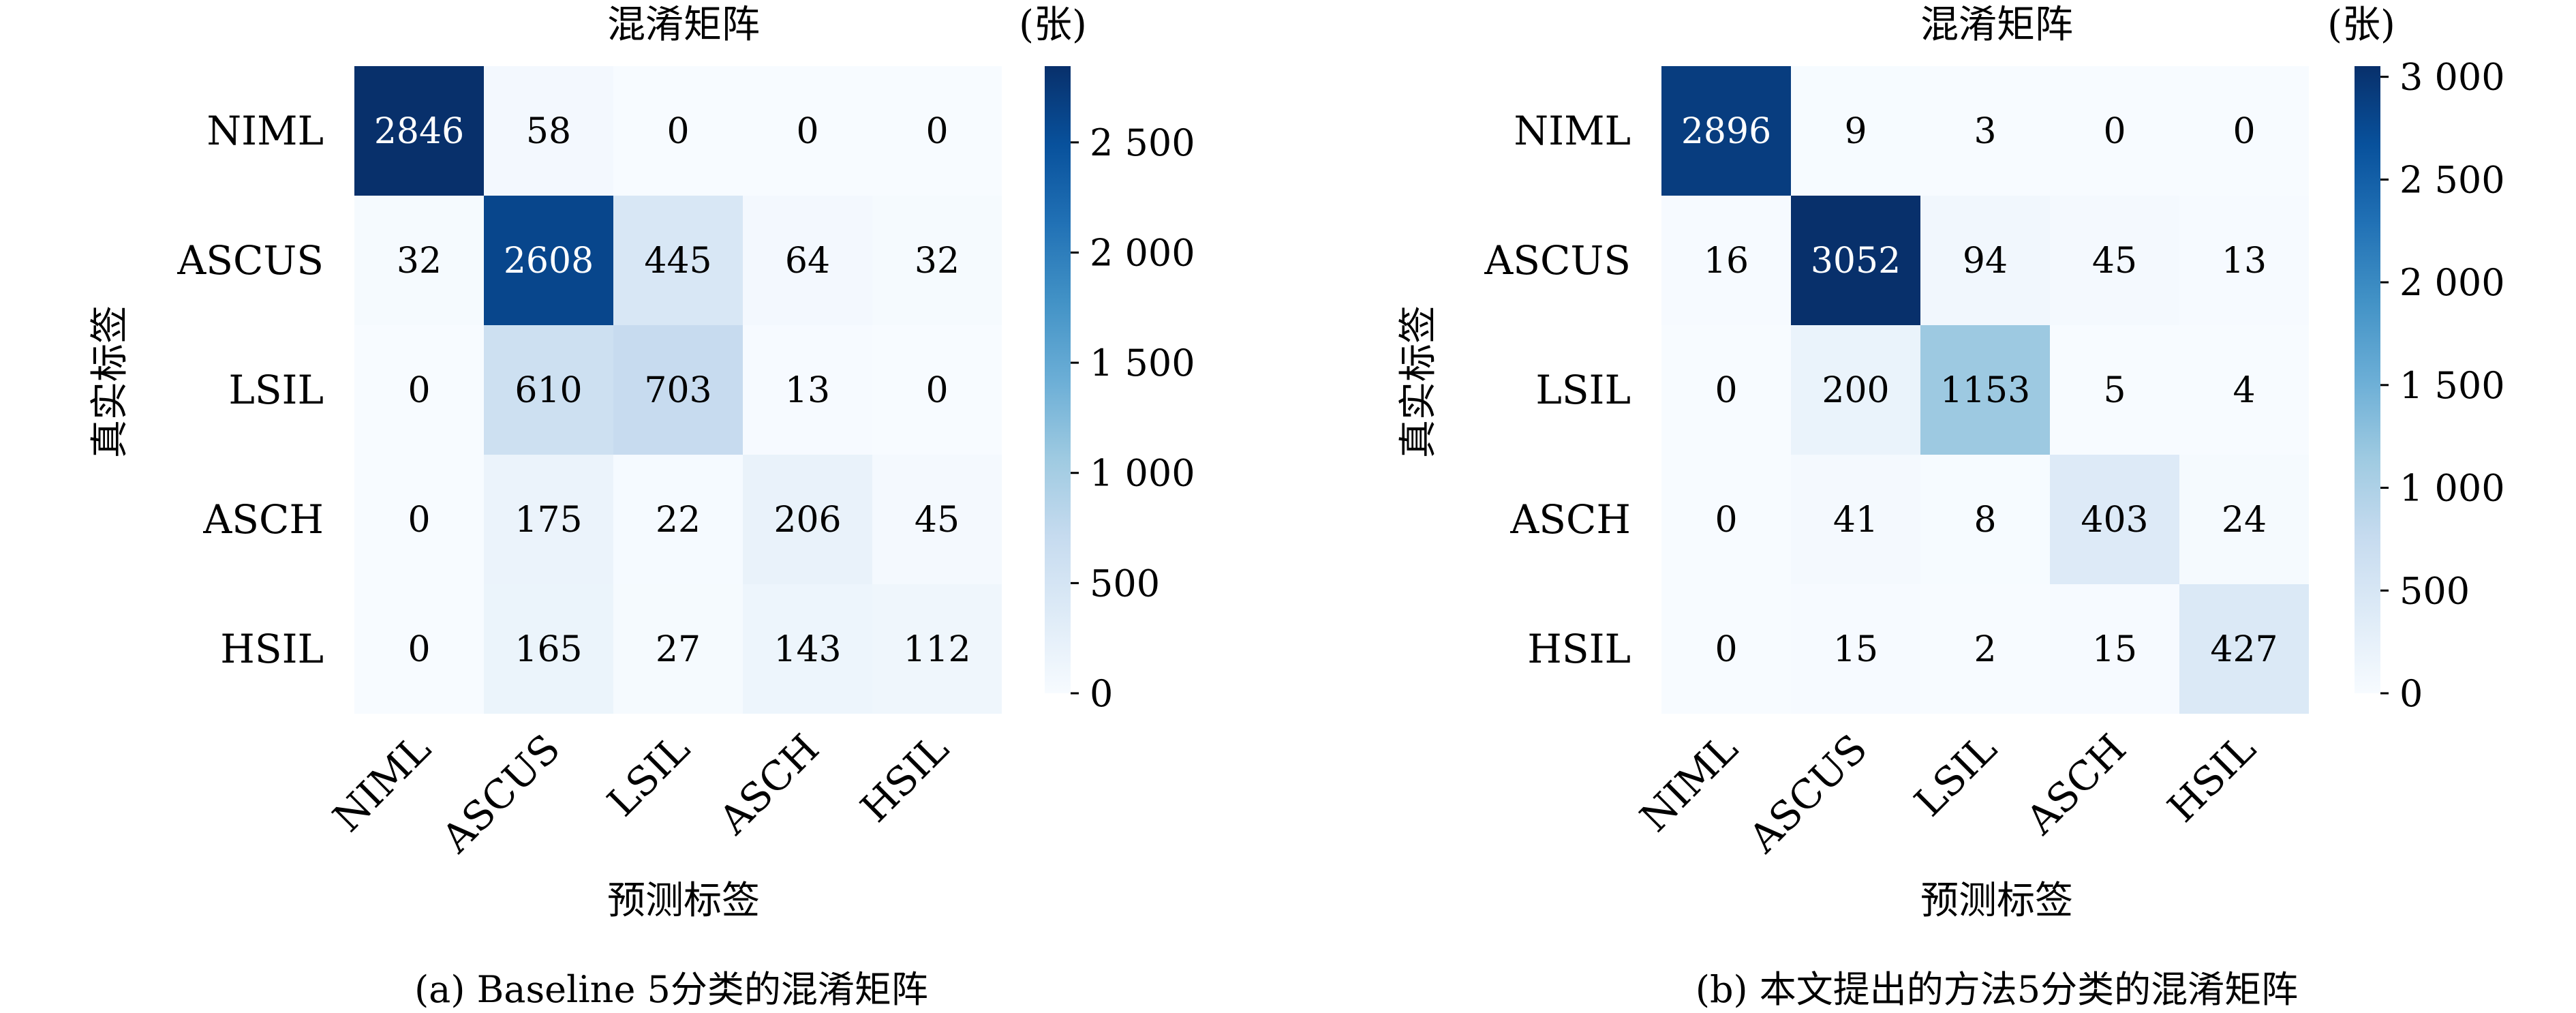 The image size is (2576, 1013). I want to click on cell-value-label: 8, so click(1985, 520).